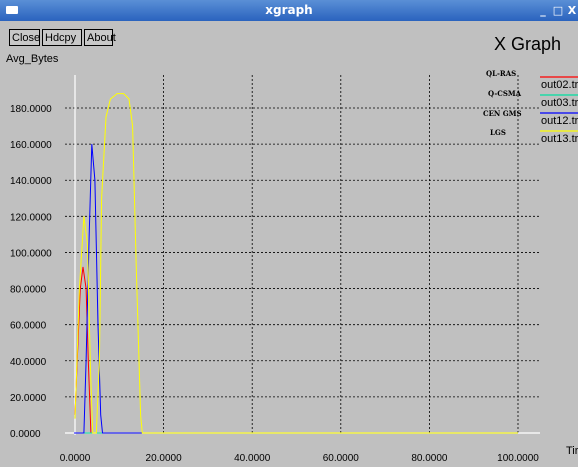 The image size is (578, 467). Describe the element at coordinates (31, 181) in the screenshot. I see `y-tick-label: 140.0000` at that location.